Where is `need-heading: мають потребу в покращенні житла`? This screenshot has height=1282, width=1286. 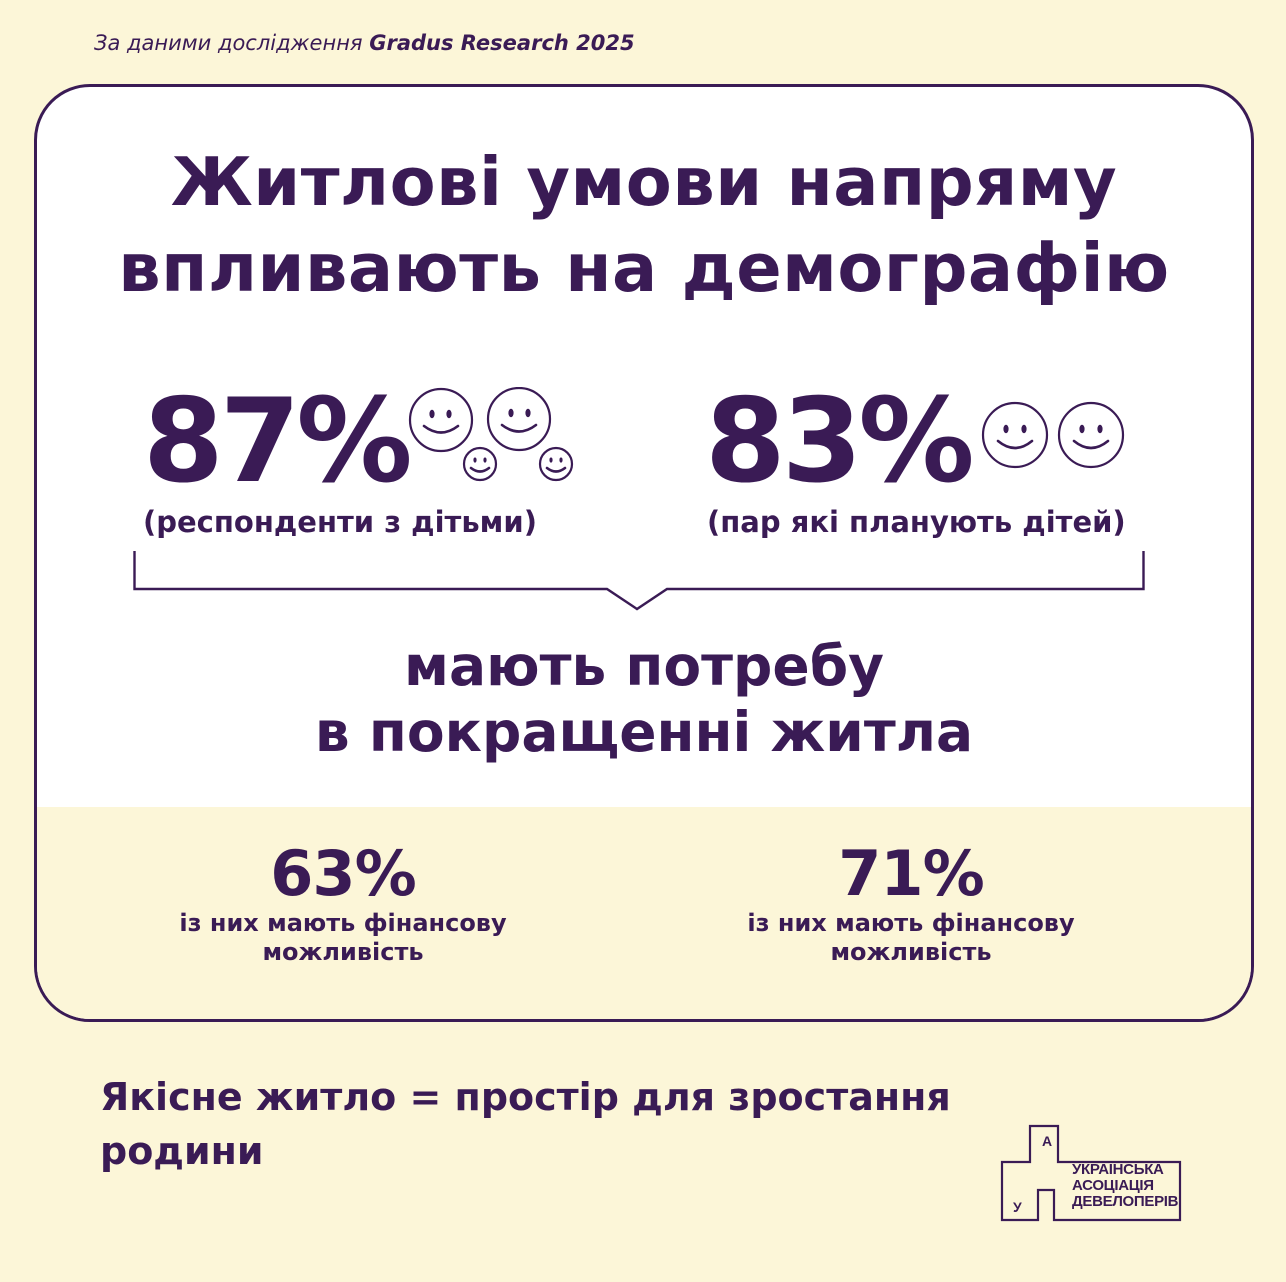 need-heading: мають потребу в покращенні житла is located at coordinates (644, 699).